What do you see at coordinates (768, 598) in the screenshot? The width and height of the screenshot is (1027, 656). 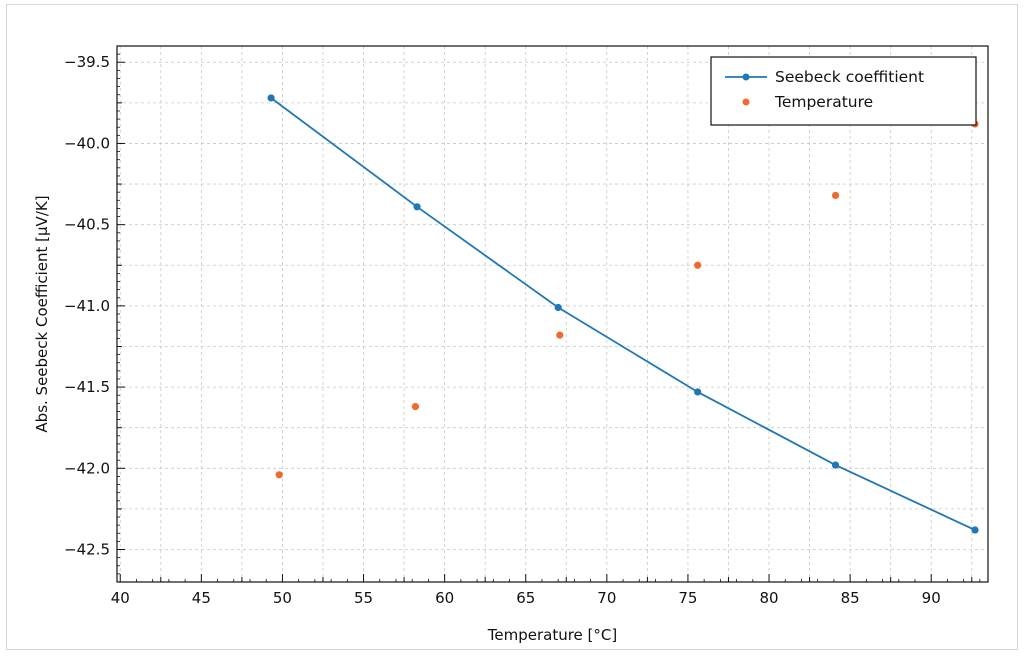 I see `x-tick-label: 80` at bounding box center [768, 598].